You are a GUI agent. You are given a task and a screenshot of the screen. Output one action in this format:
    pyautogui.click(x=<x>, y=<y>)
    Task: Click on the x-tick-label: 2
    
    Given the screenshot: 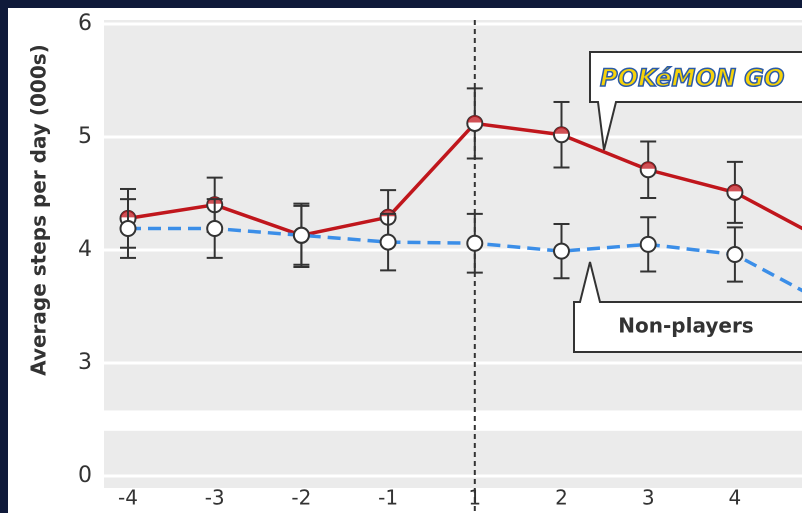 What is the action you would take?
    pyautogui.click(x=561, y=498)
    